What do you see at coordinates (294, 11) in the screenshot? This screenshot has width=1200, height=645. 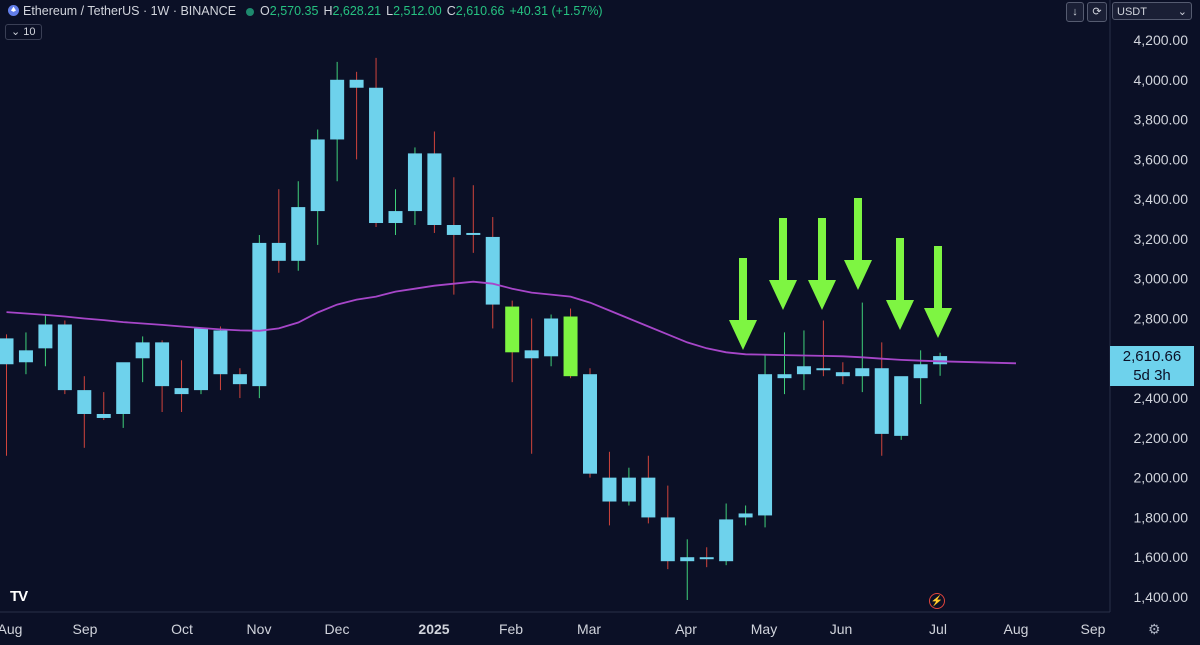 I see `open-value: 2,570.35` at bounding box center [294, 11].